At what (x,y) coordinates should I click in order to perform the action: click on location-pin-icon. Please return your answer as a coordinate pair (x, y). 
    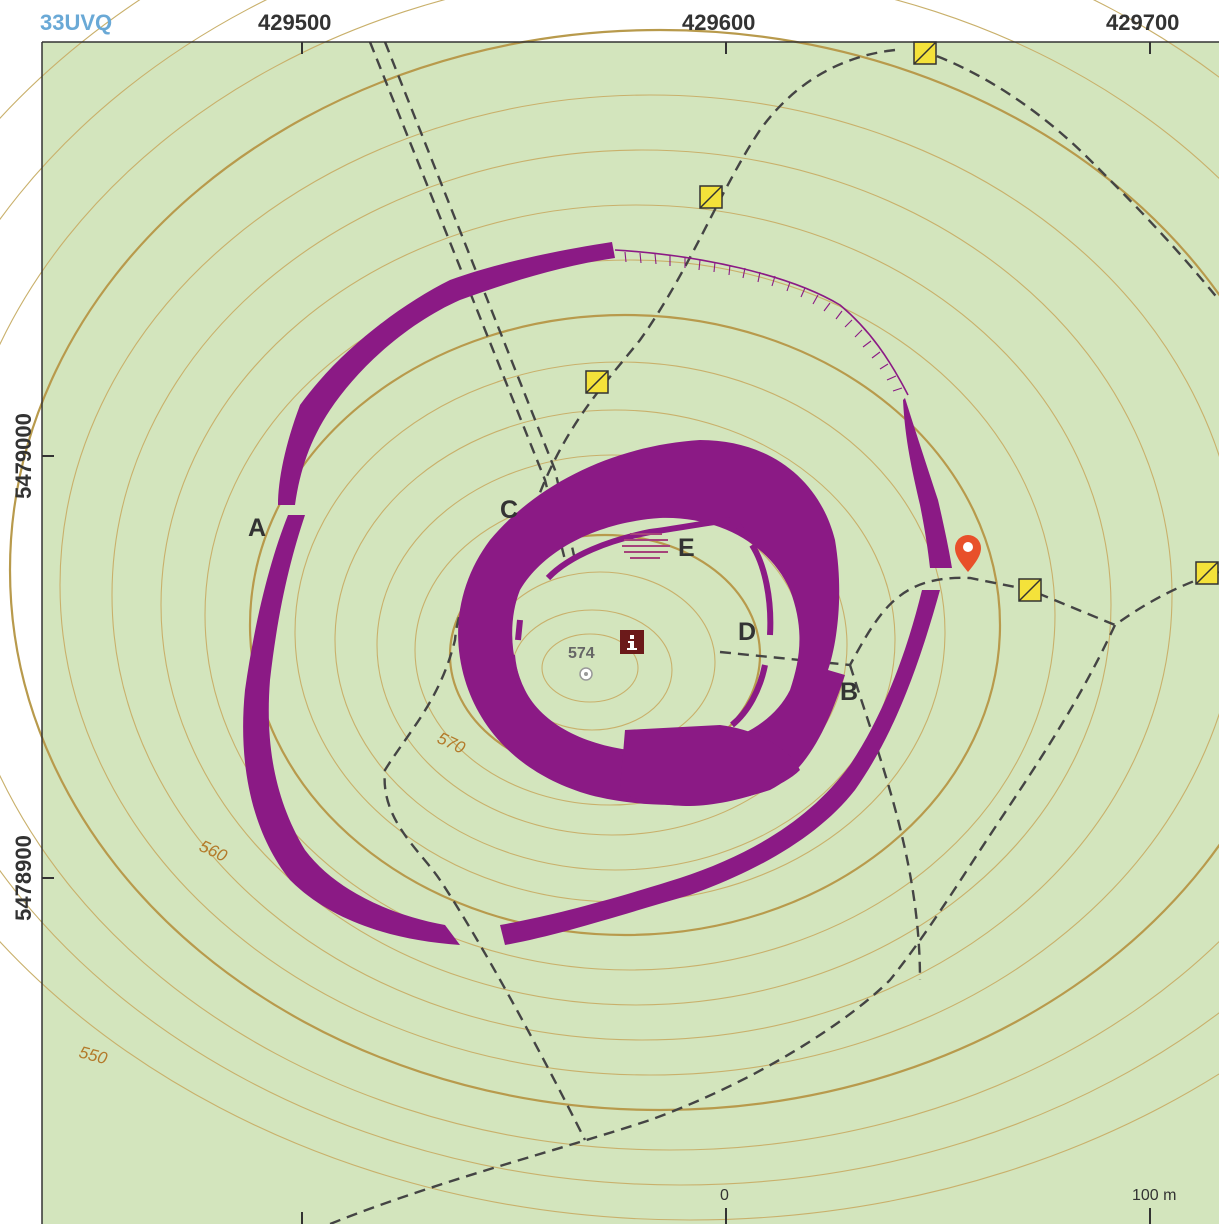
    Looking at the image, I should click on (968, 553).